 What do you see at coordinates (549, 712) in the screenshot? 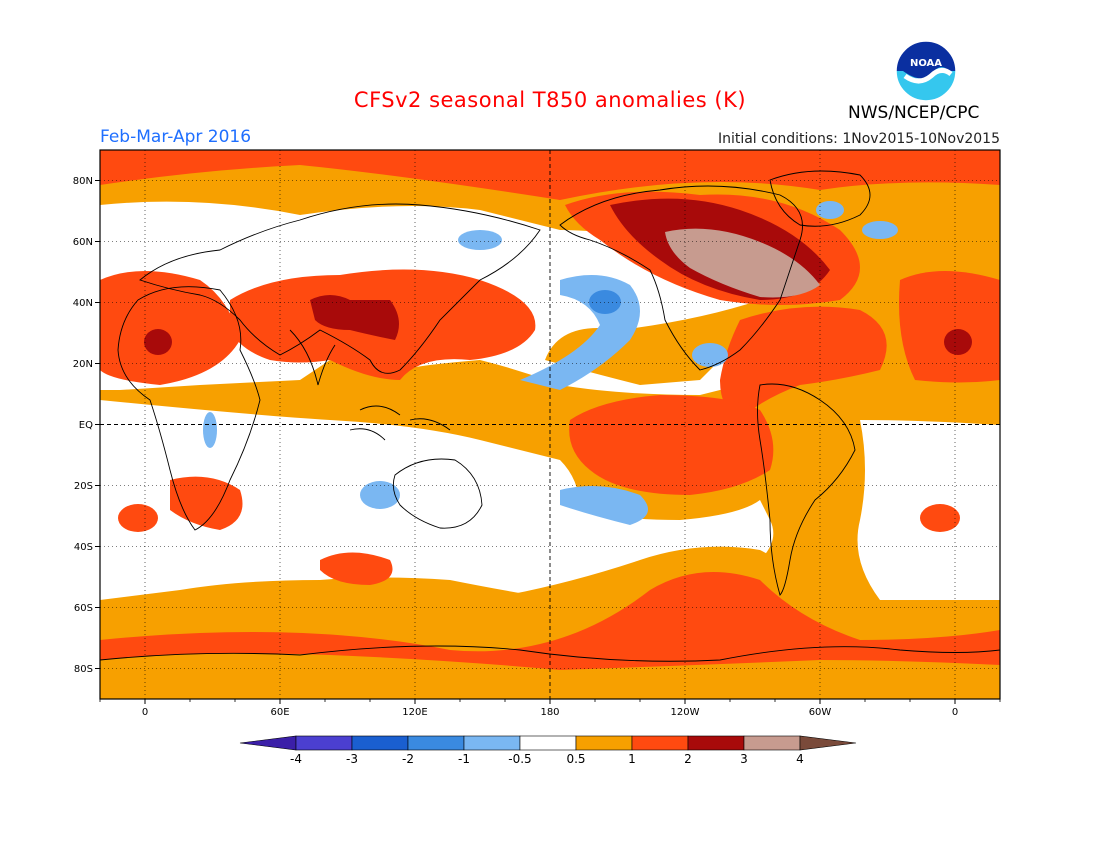
I see `lon-tick-label: 180` at bounding box center [549, 712].